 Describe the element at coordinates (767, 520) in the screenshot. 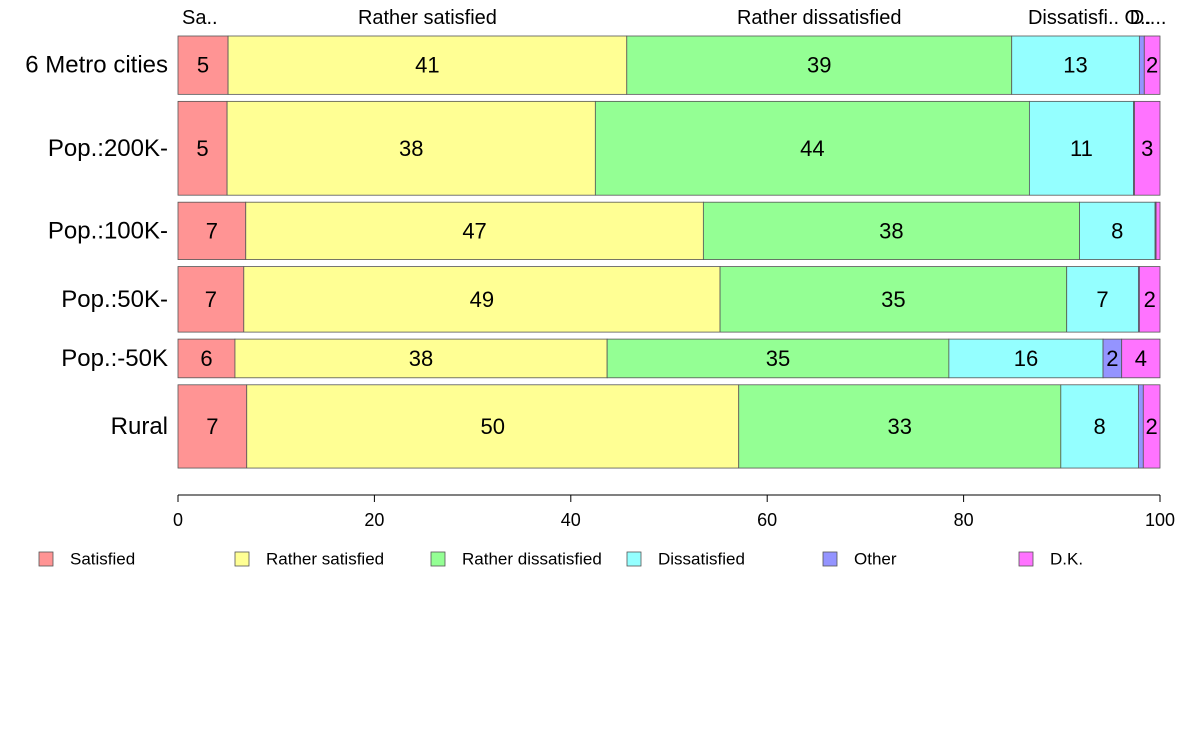

I see `x-tick-label: 60` at that location.